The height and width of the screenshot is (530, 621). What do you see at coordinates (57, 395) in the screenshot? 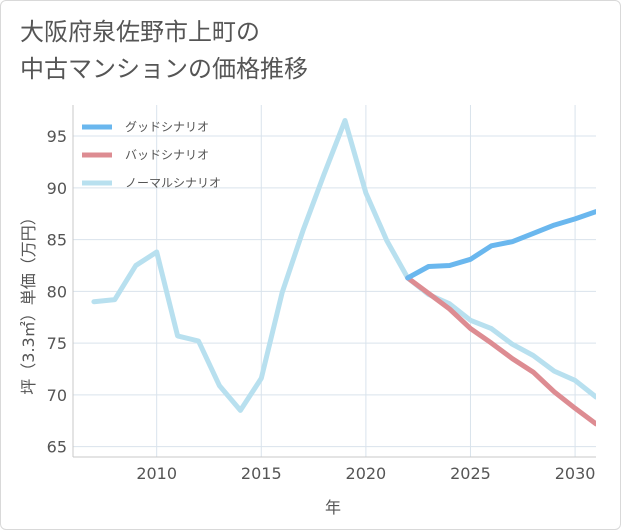
I see `y-tick-label: 70` at bounding box center [57, 395].